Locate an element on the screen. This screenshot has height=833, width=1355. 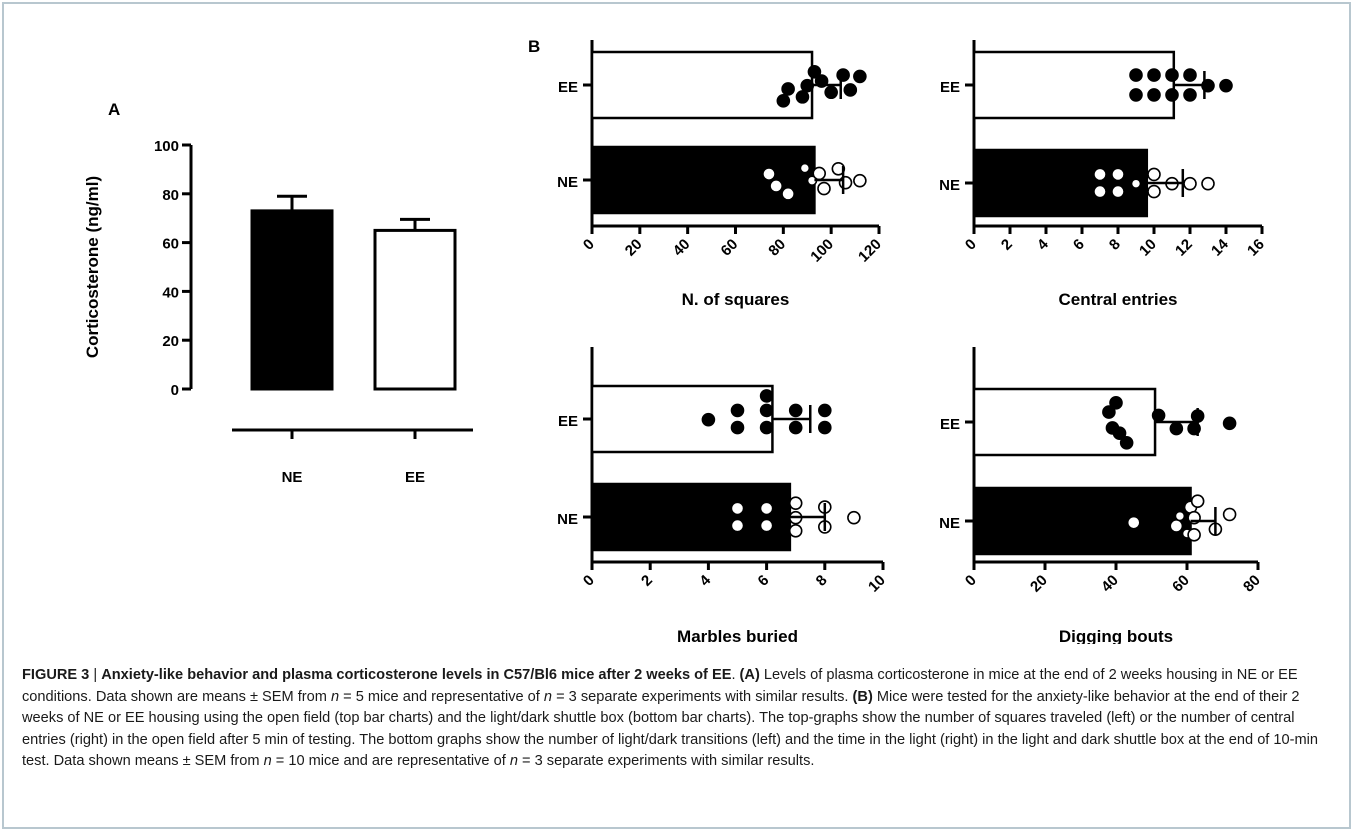
x-tick-label: 80 is located at coordinates (777, 248).